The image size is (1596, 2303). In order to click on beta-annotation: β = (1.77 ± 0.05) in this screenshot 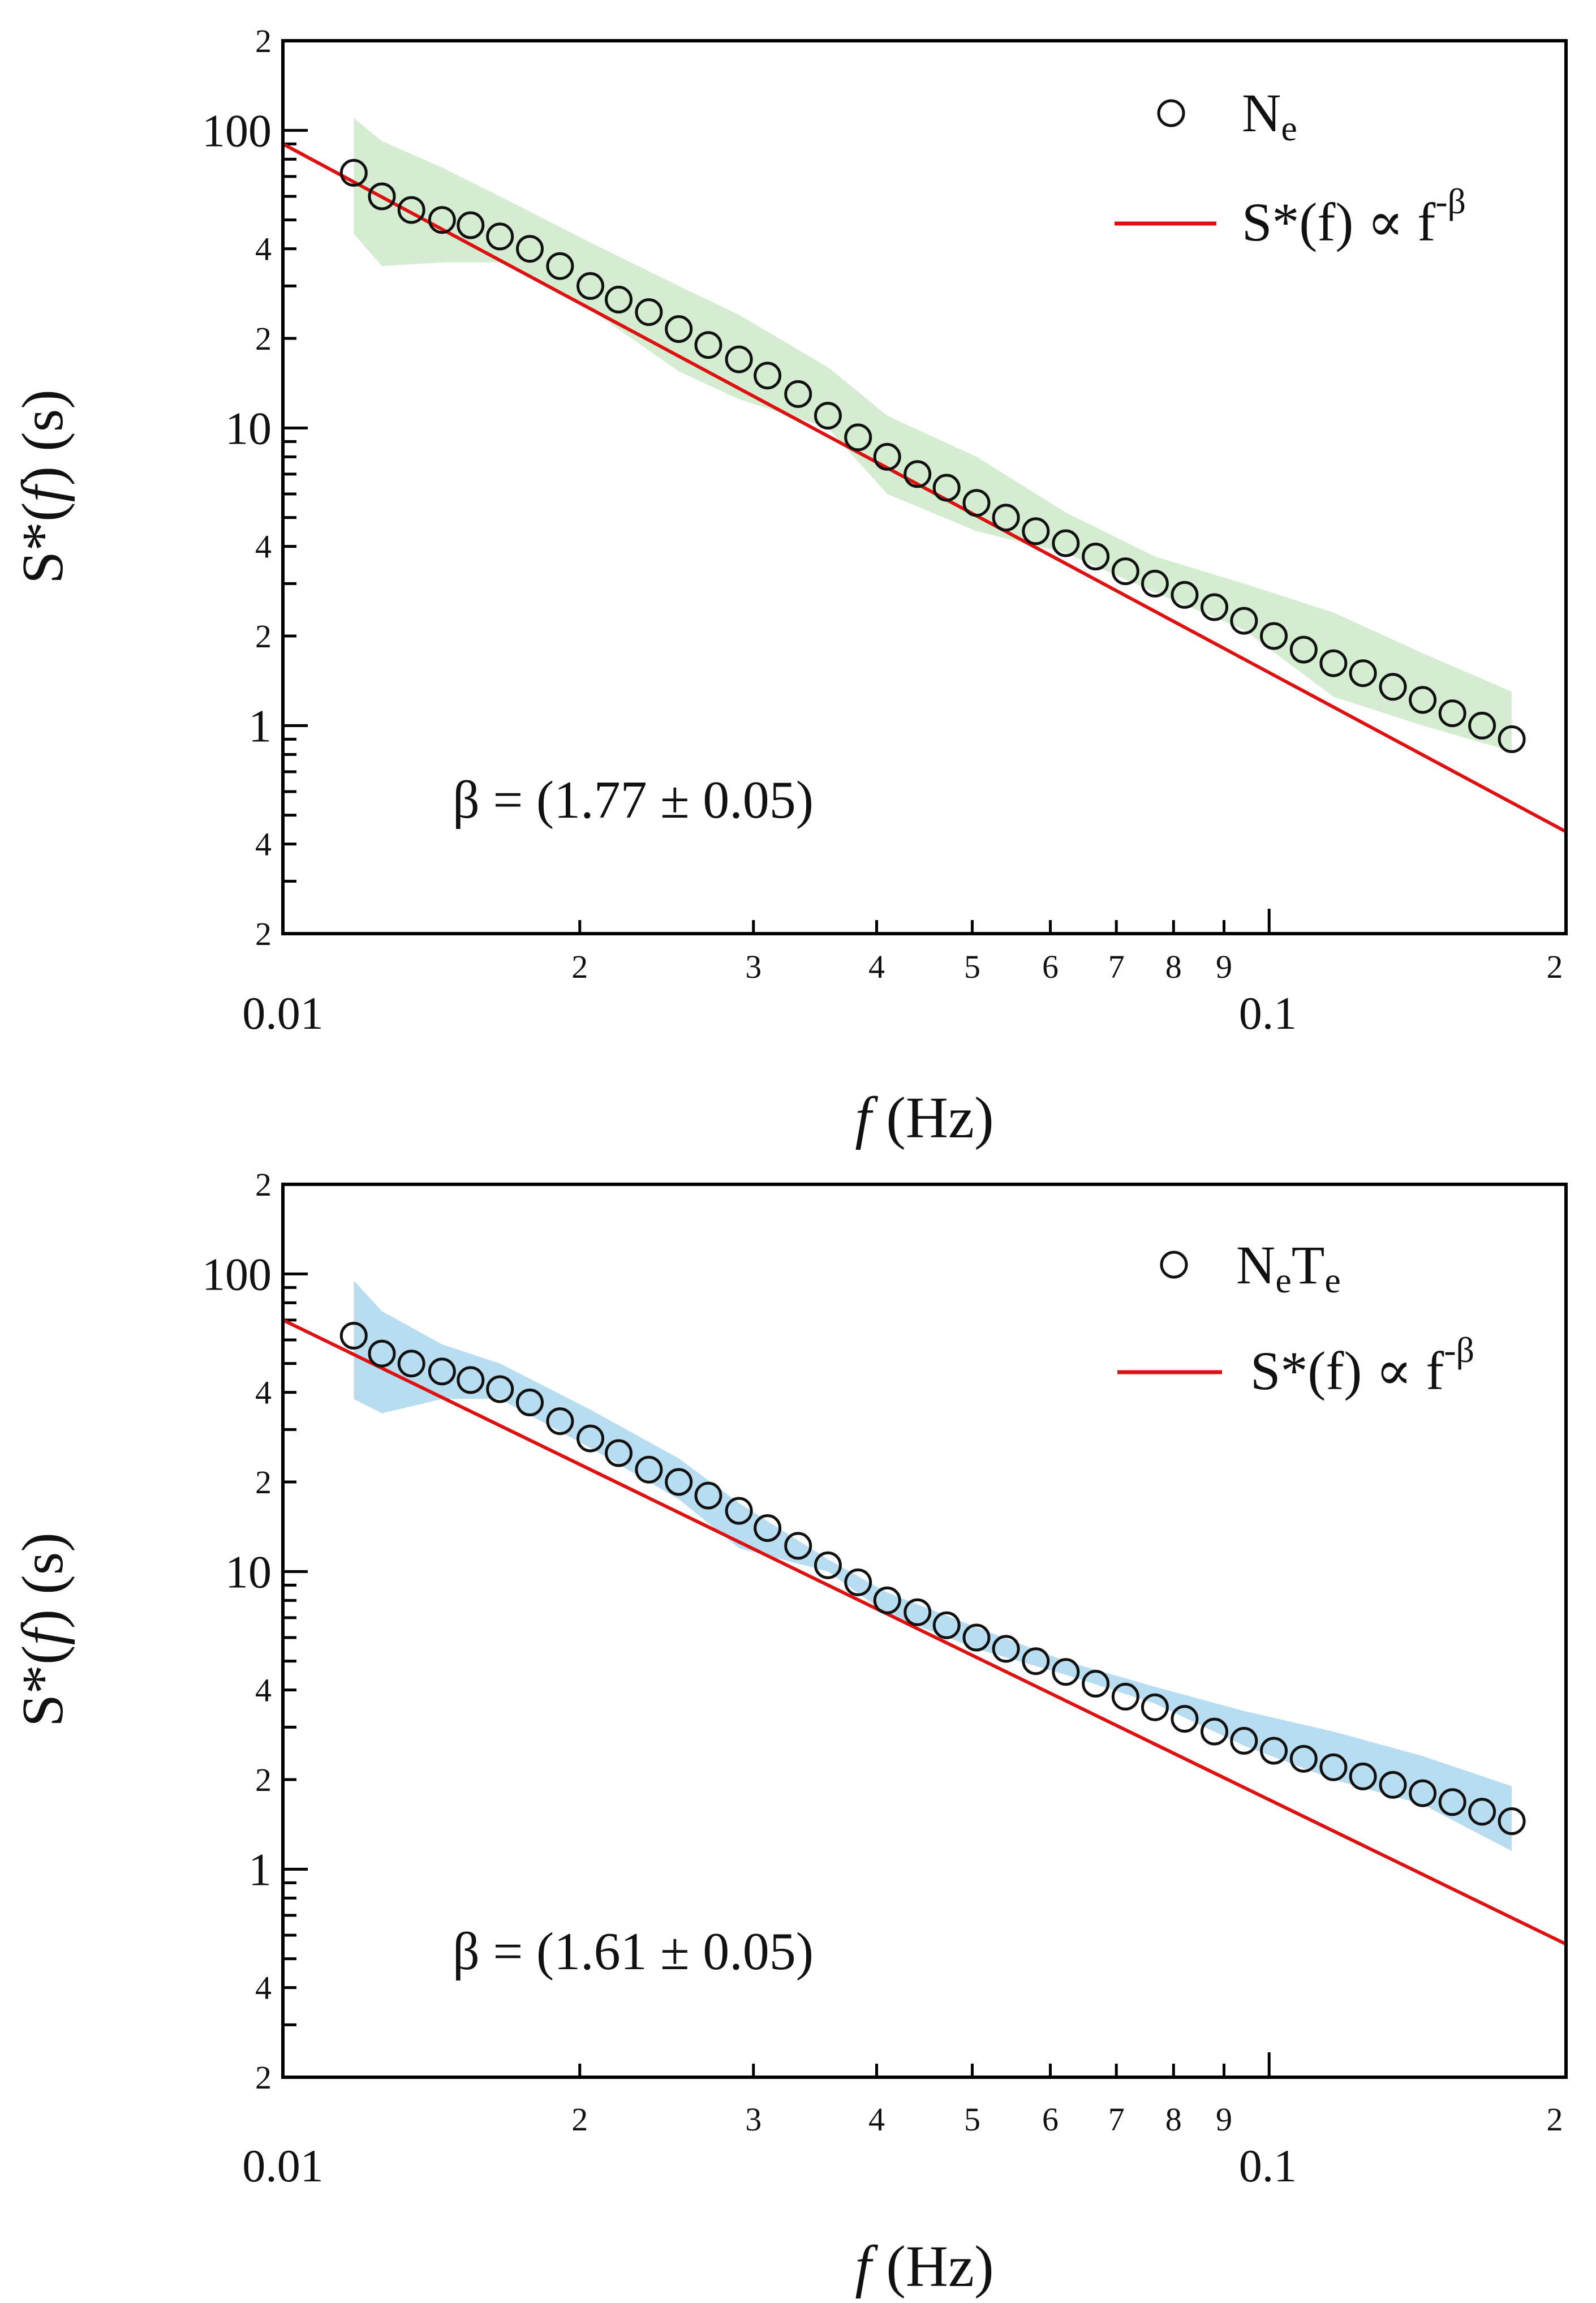, I will do `click(633, 801)`.